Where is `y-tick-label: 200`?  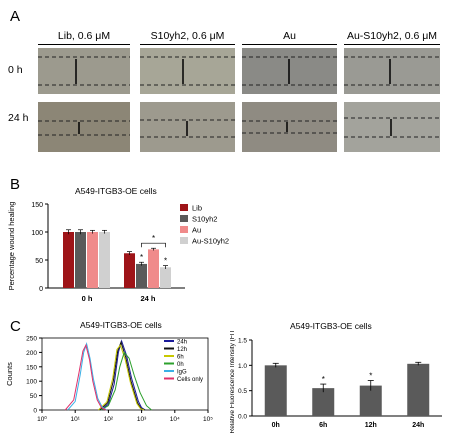
y-tick-label: 200 is located at coordinates (31, 353).